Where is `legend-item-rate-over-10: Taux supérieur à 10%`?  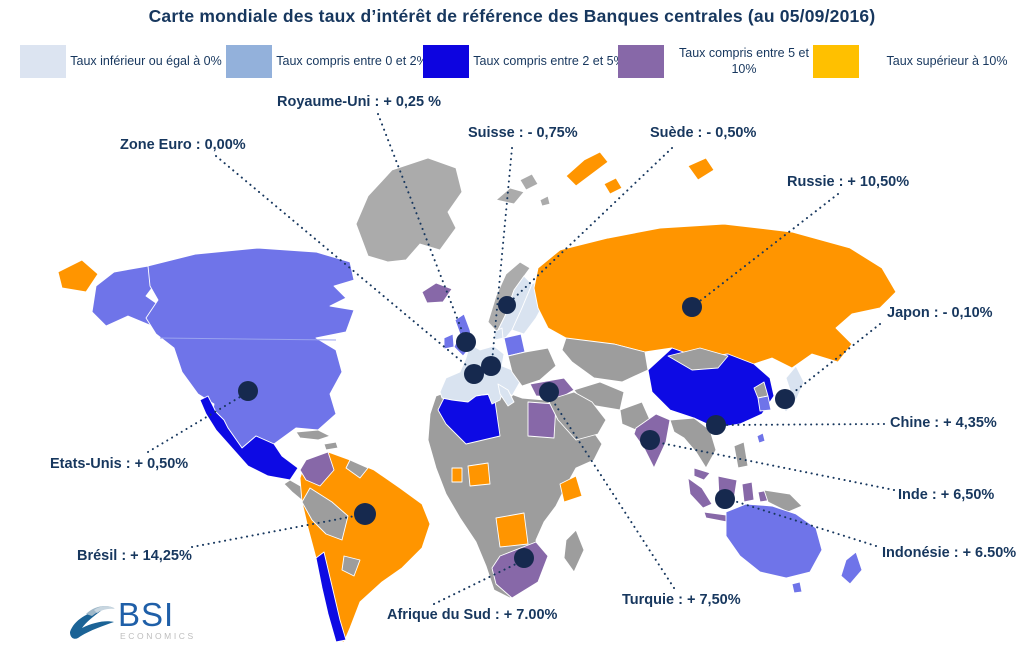 legend-item-rate-over-10: Taux supérieur à 10% is located at coordinates (918, 61).